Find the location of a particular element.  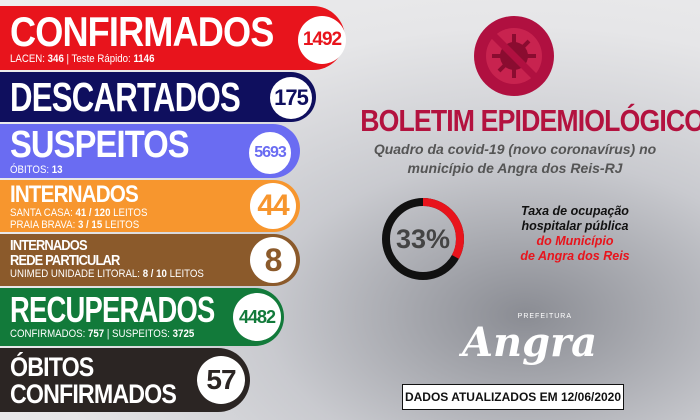

confirmados-details: LACEN: 346 | Teste Rápido: 1146 is located at coordinates (82, 59).